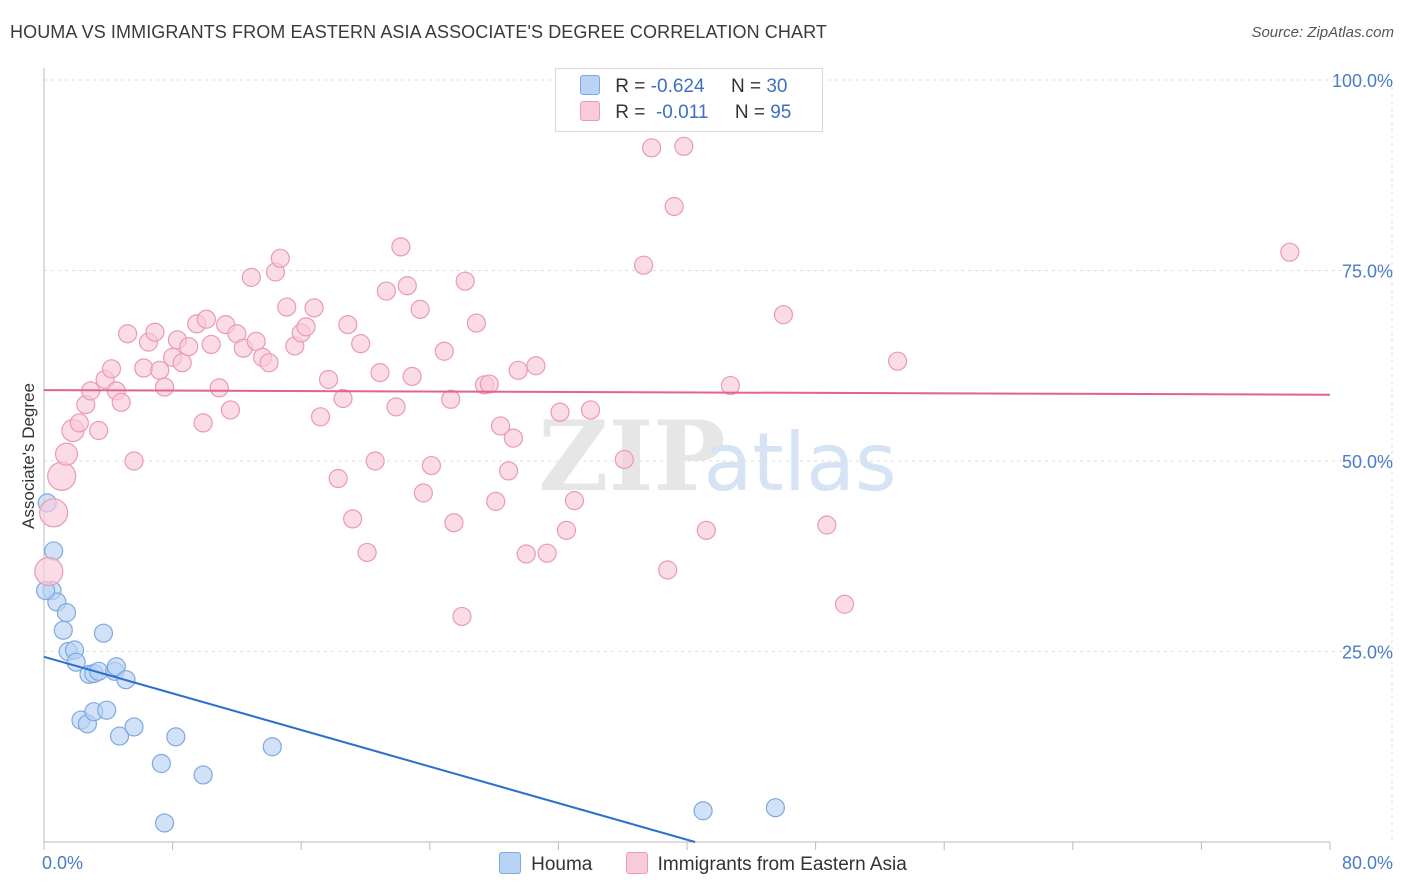 The height and width of the screenshot is (892, 1406). I want to click on houma-swatch, so click(590, 85).